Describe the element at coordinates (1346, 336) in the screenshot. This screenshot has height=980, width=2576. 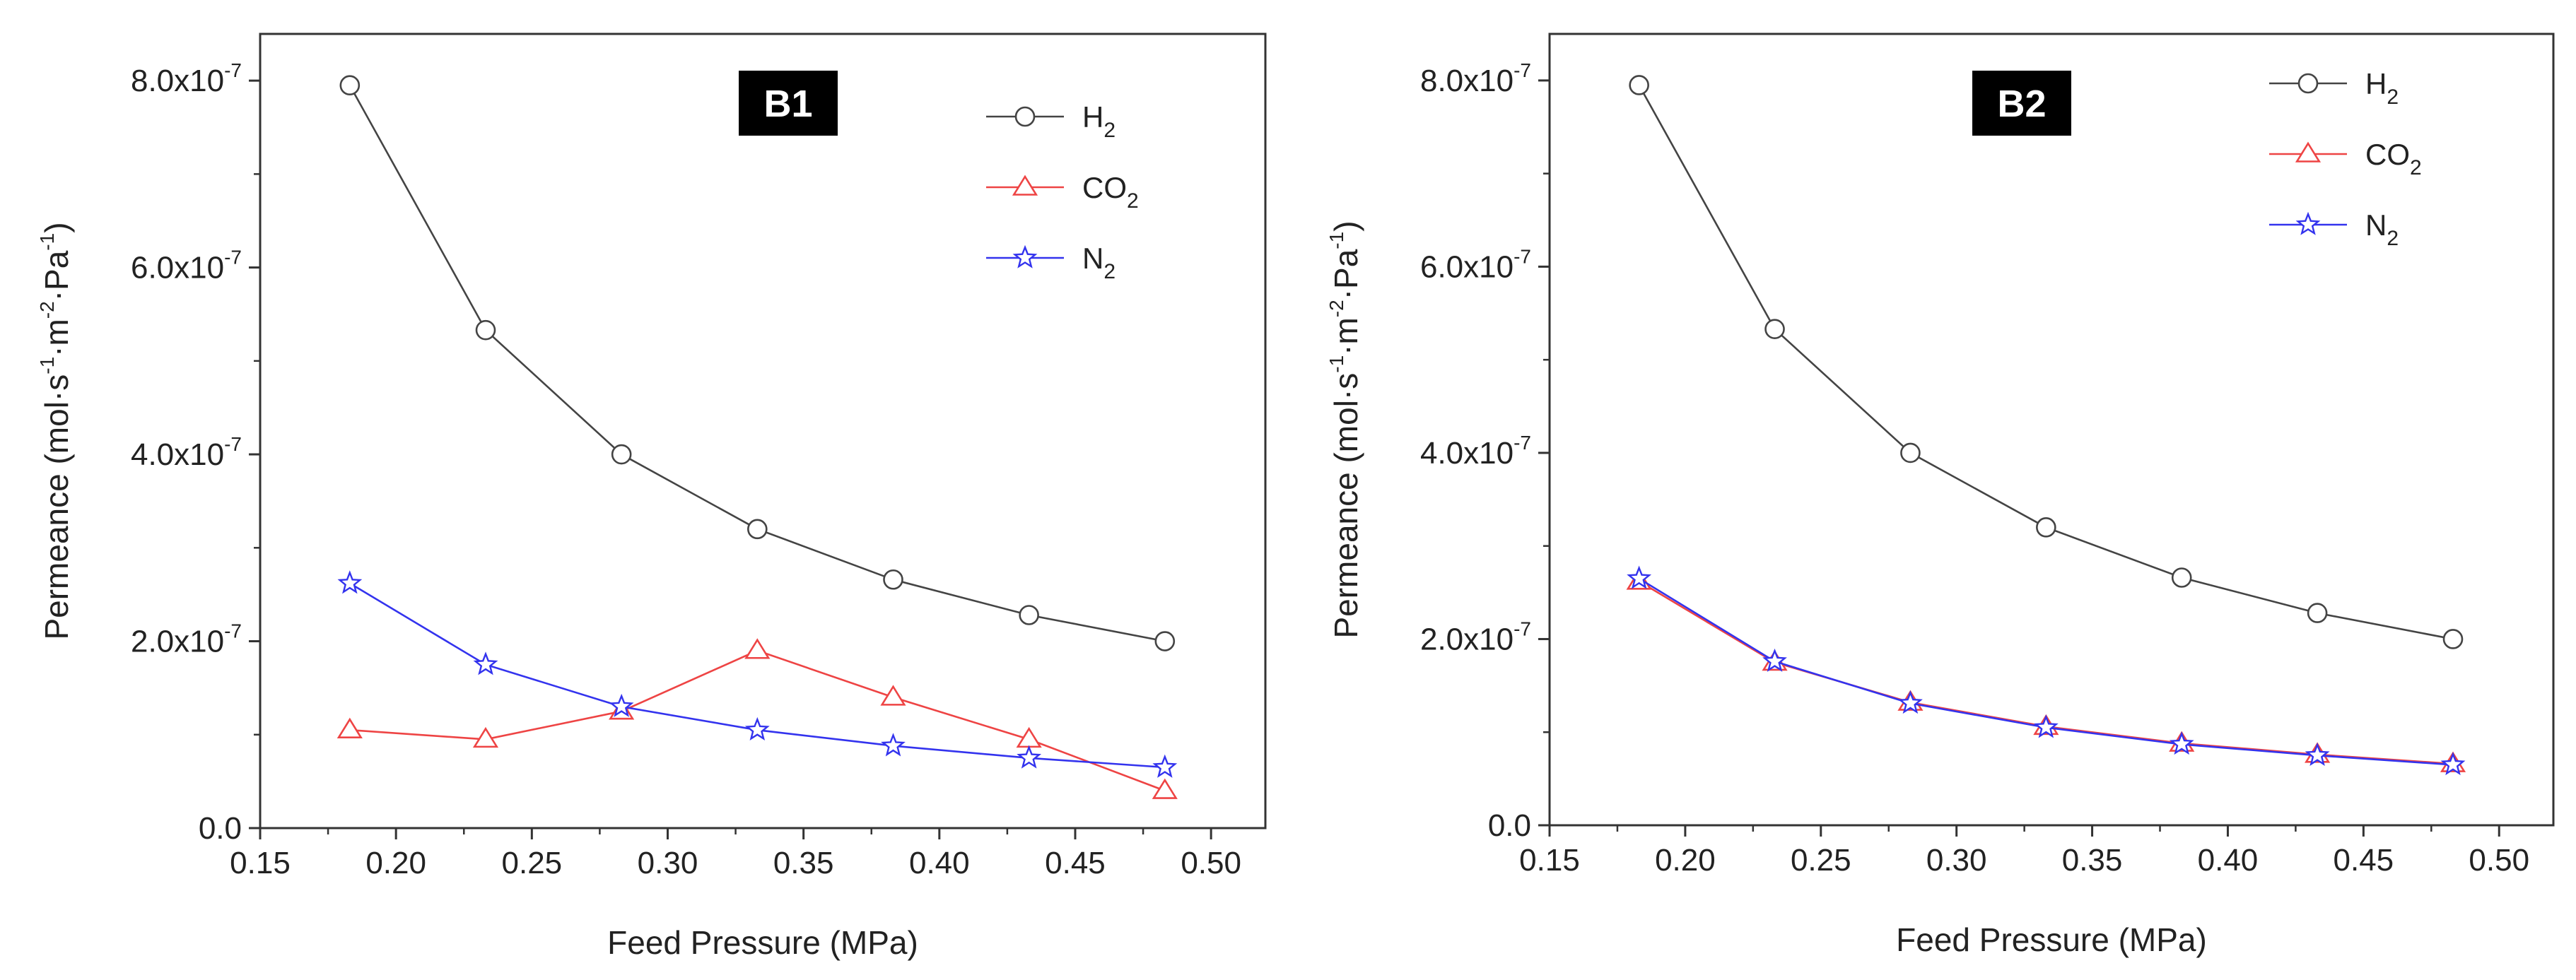
I see `y-title-part: ·m` at that location.